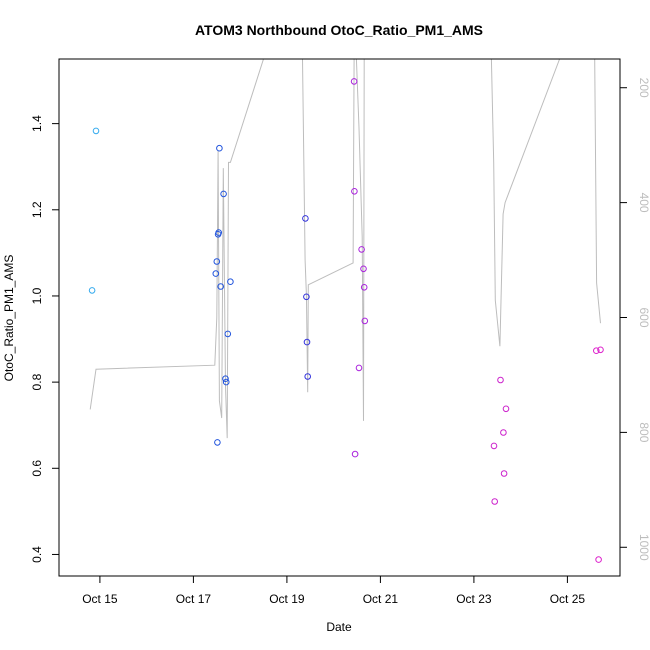 The image size is (650, 650). I want to click on y-tick-label-6: 1.4, so click(37, 123).